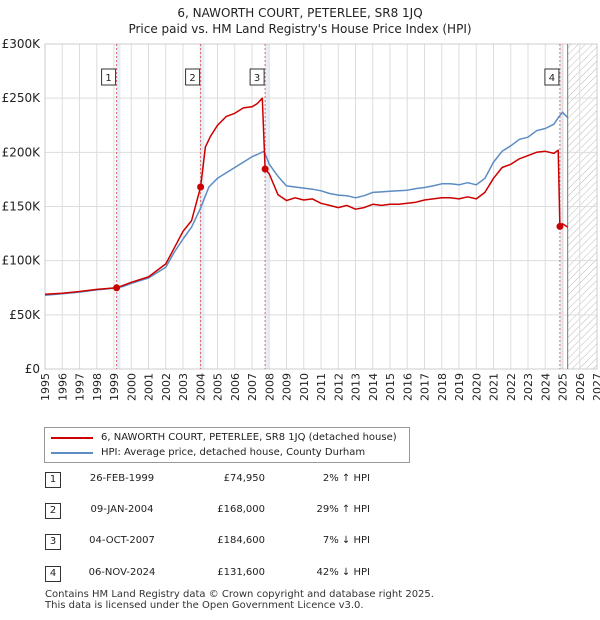 The image size is (600, 620). What do you see at coordinates (149, 387) in the screenshot?
I see `x-tick-label: 2001` at bounding box center [149, 387].